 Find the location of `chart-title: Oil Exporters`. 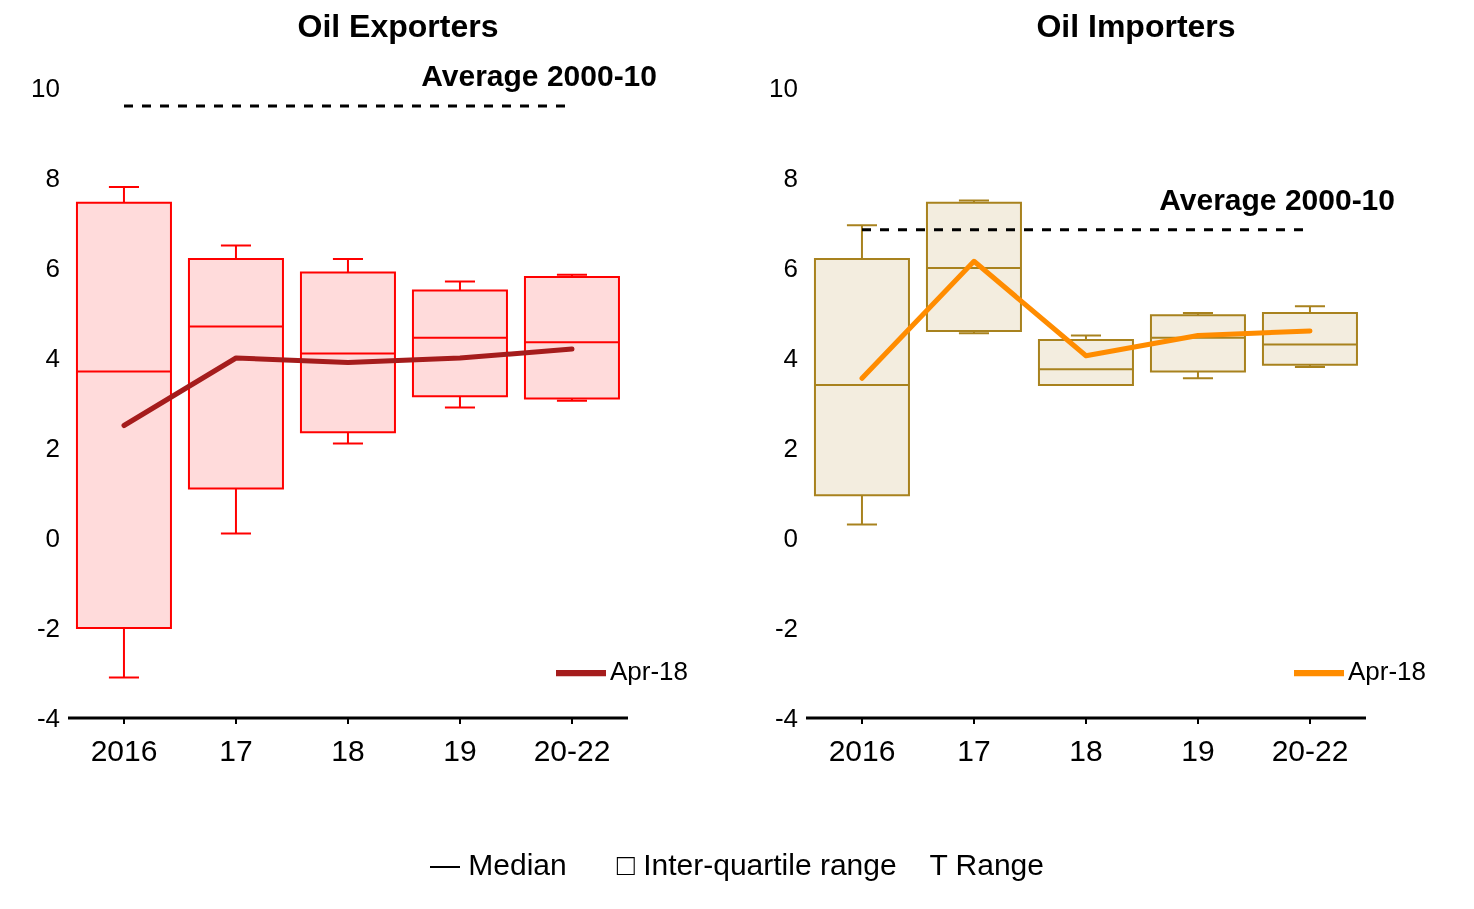

chart-title: Oil Exporters is located at coordinates (398, 27).